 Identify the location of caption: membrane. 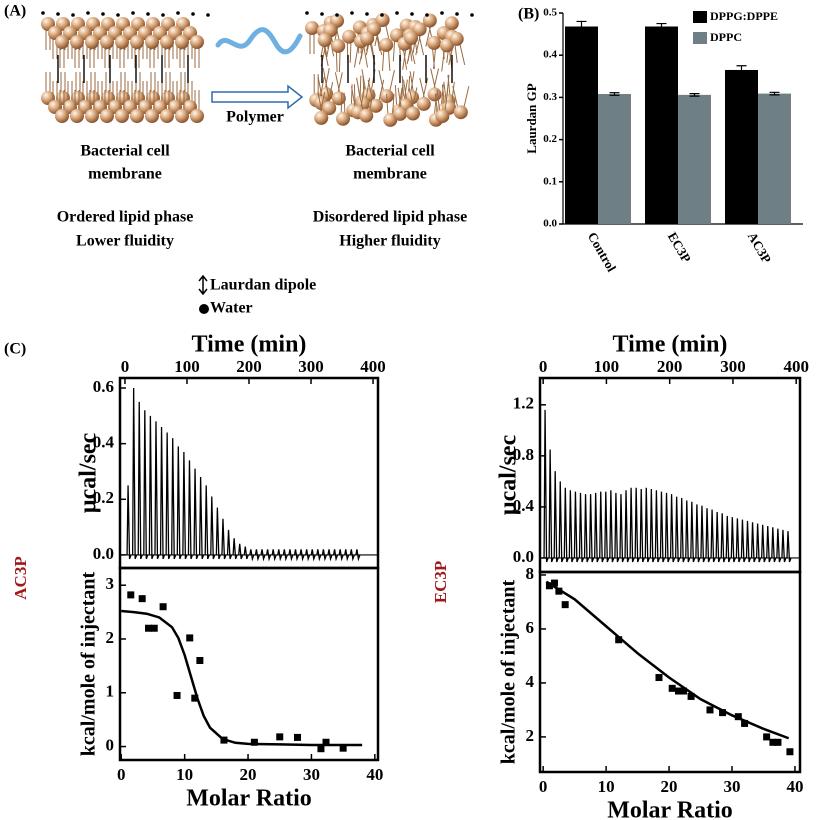
(390, 174).